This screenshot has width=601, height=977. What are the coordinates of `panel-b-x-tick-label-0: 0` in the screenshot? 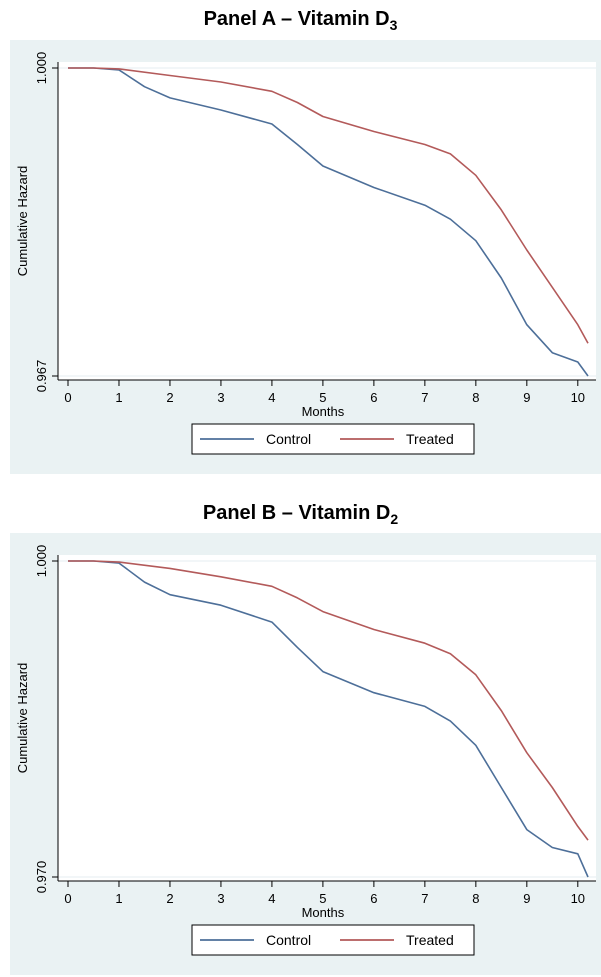 It's located at (67, 898).